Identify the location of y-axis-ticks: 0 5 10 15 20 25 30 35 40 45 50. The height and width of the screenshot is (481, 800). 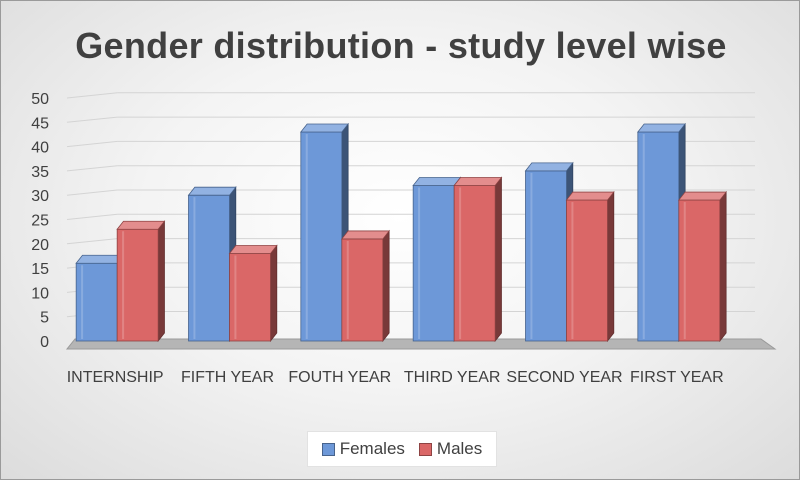
(40, 221).